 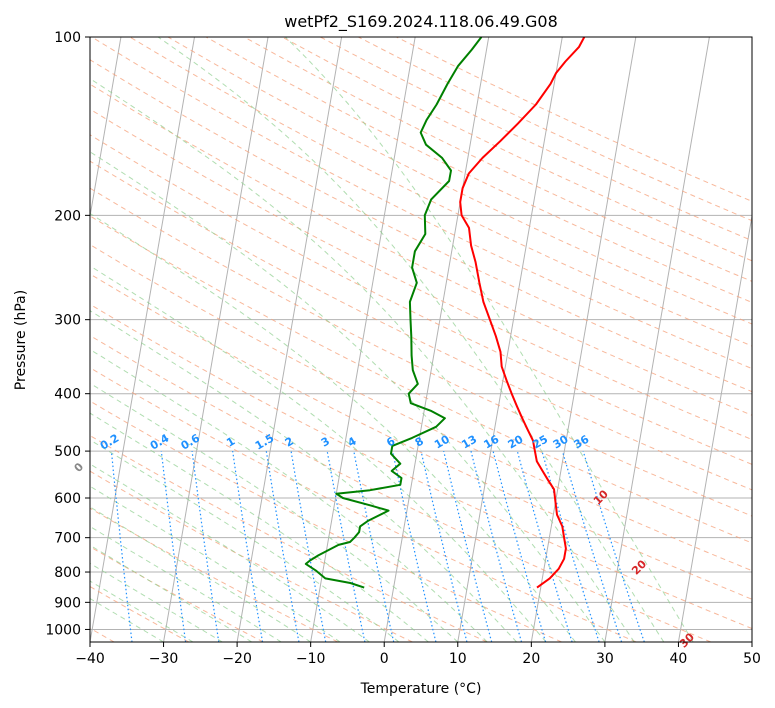 I want to click on x-tick-label: −10, so click(x=311, y=659).